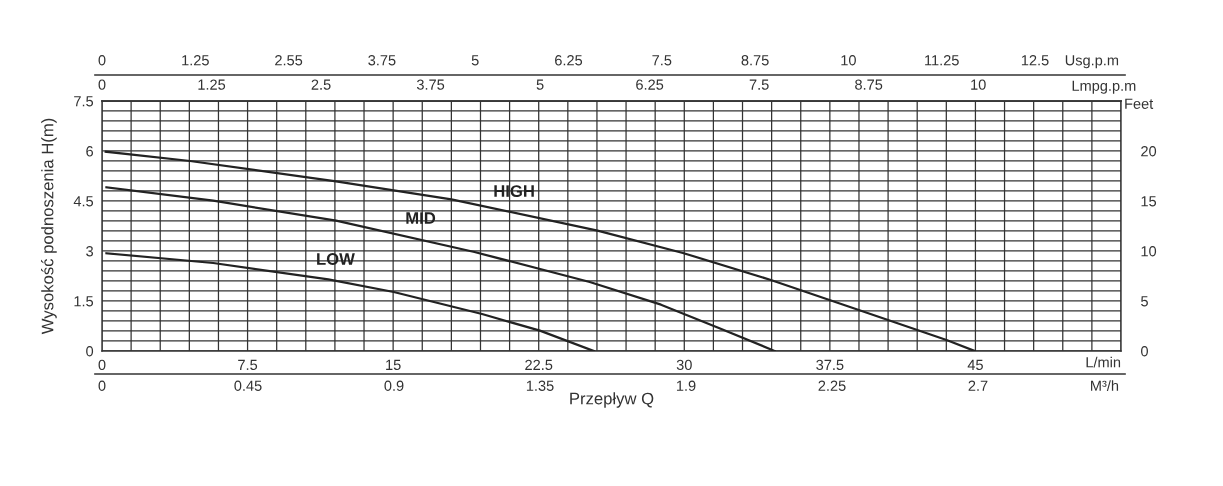 This screenshot has width=1223, height=486. Describe the element at coordinates (540, 84) in the screenshot. I see `x2-tick-label: 5` at that location.